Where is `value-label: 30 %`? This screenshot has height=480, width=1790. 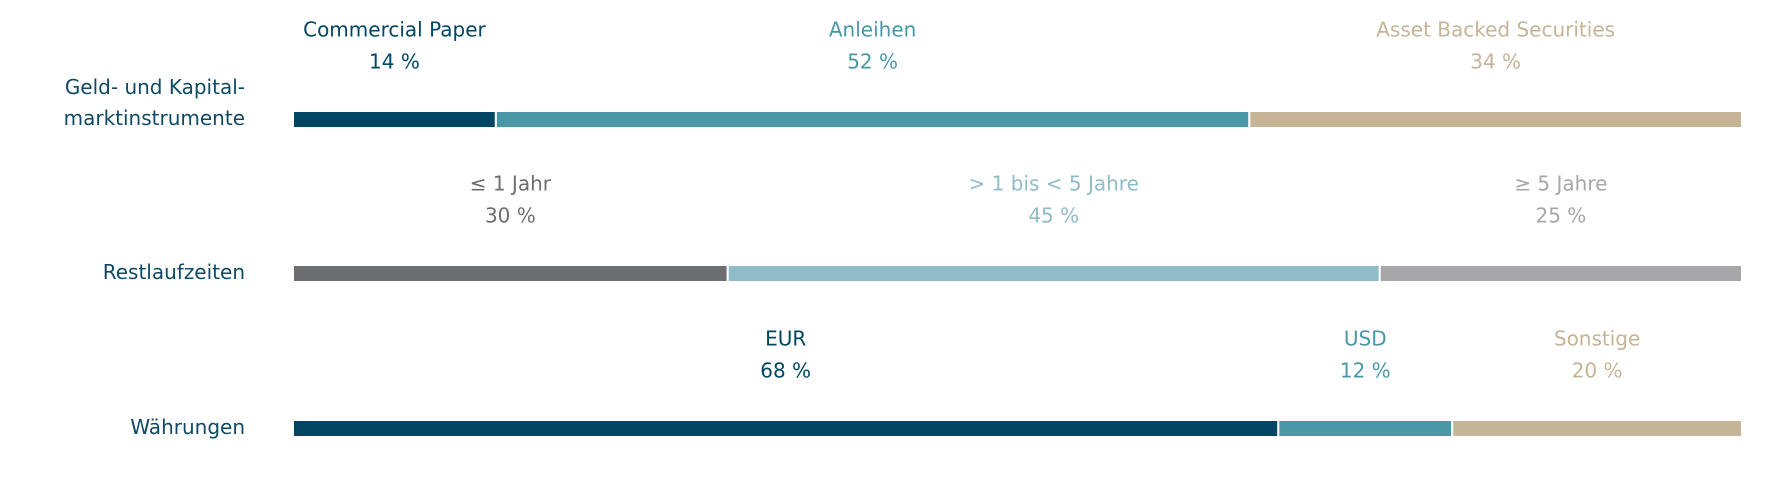
value-label: 30 % is located at coordinates (510, 216).